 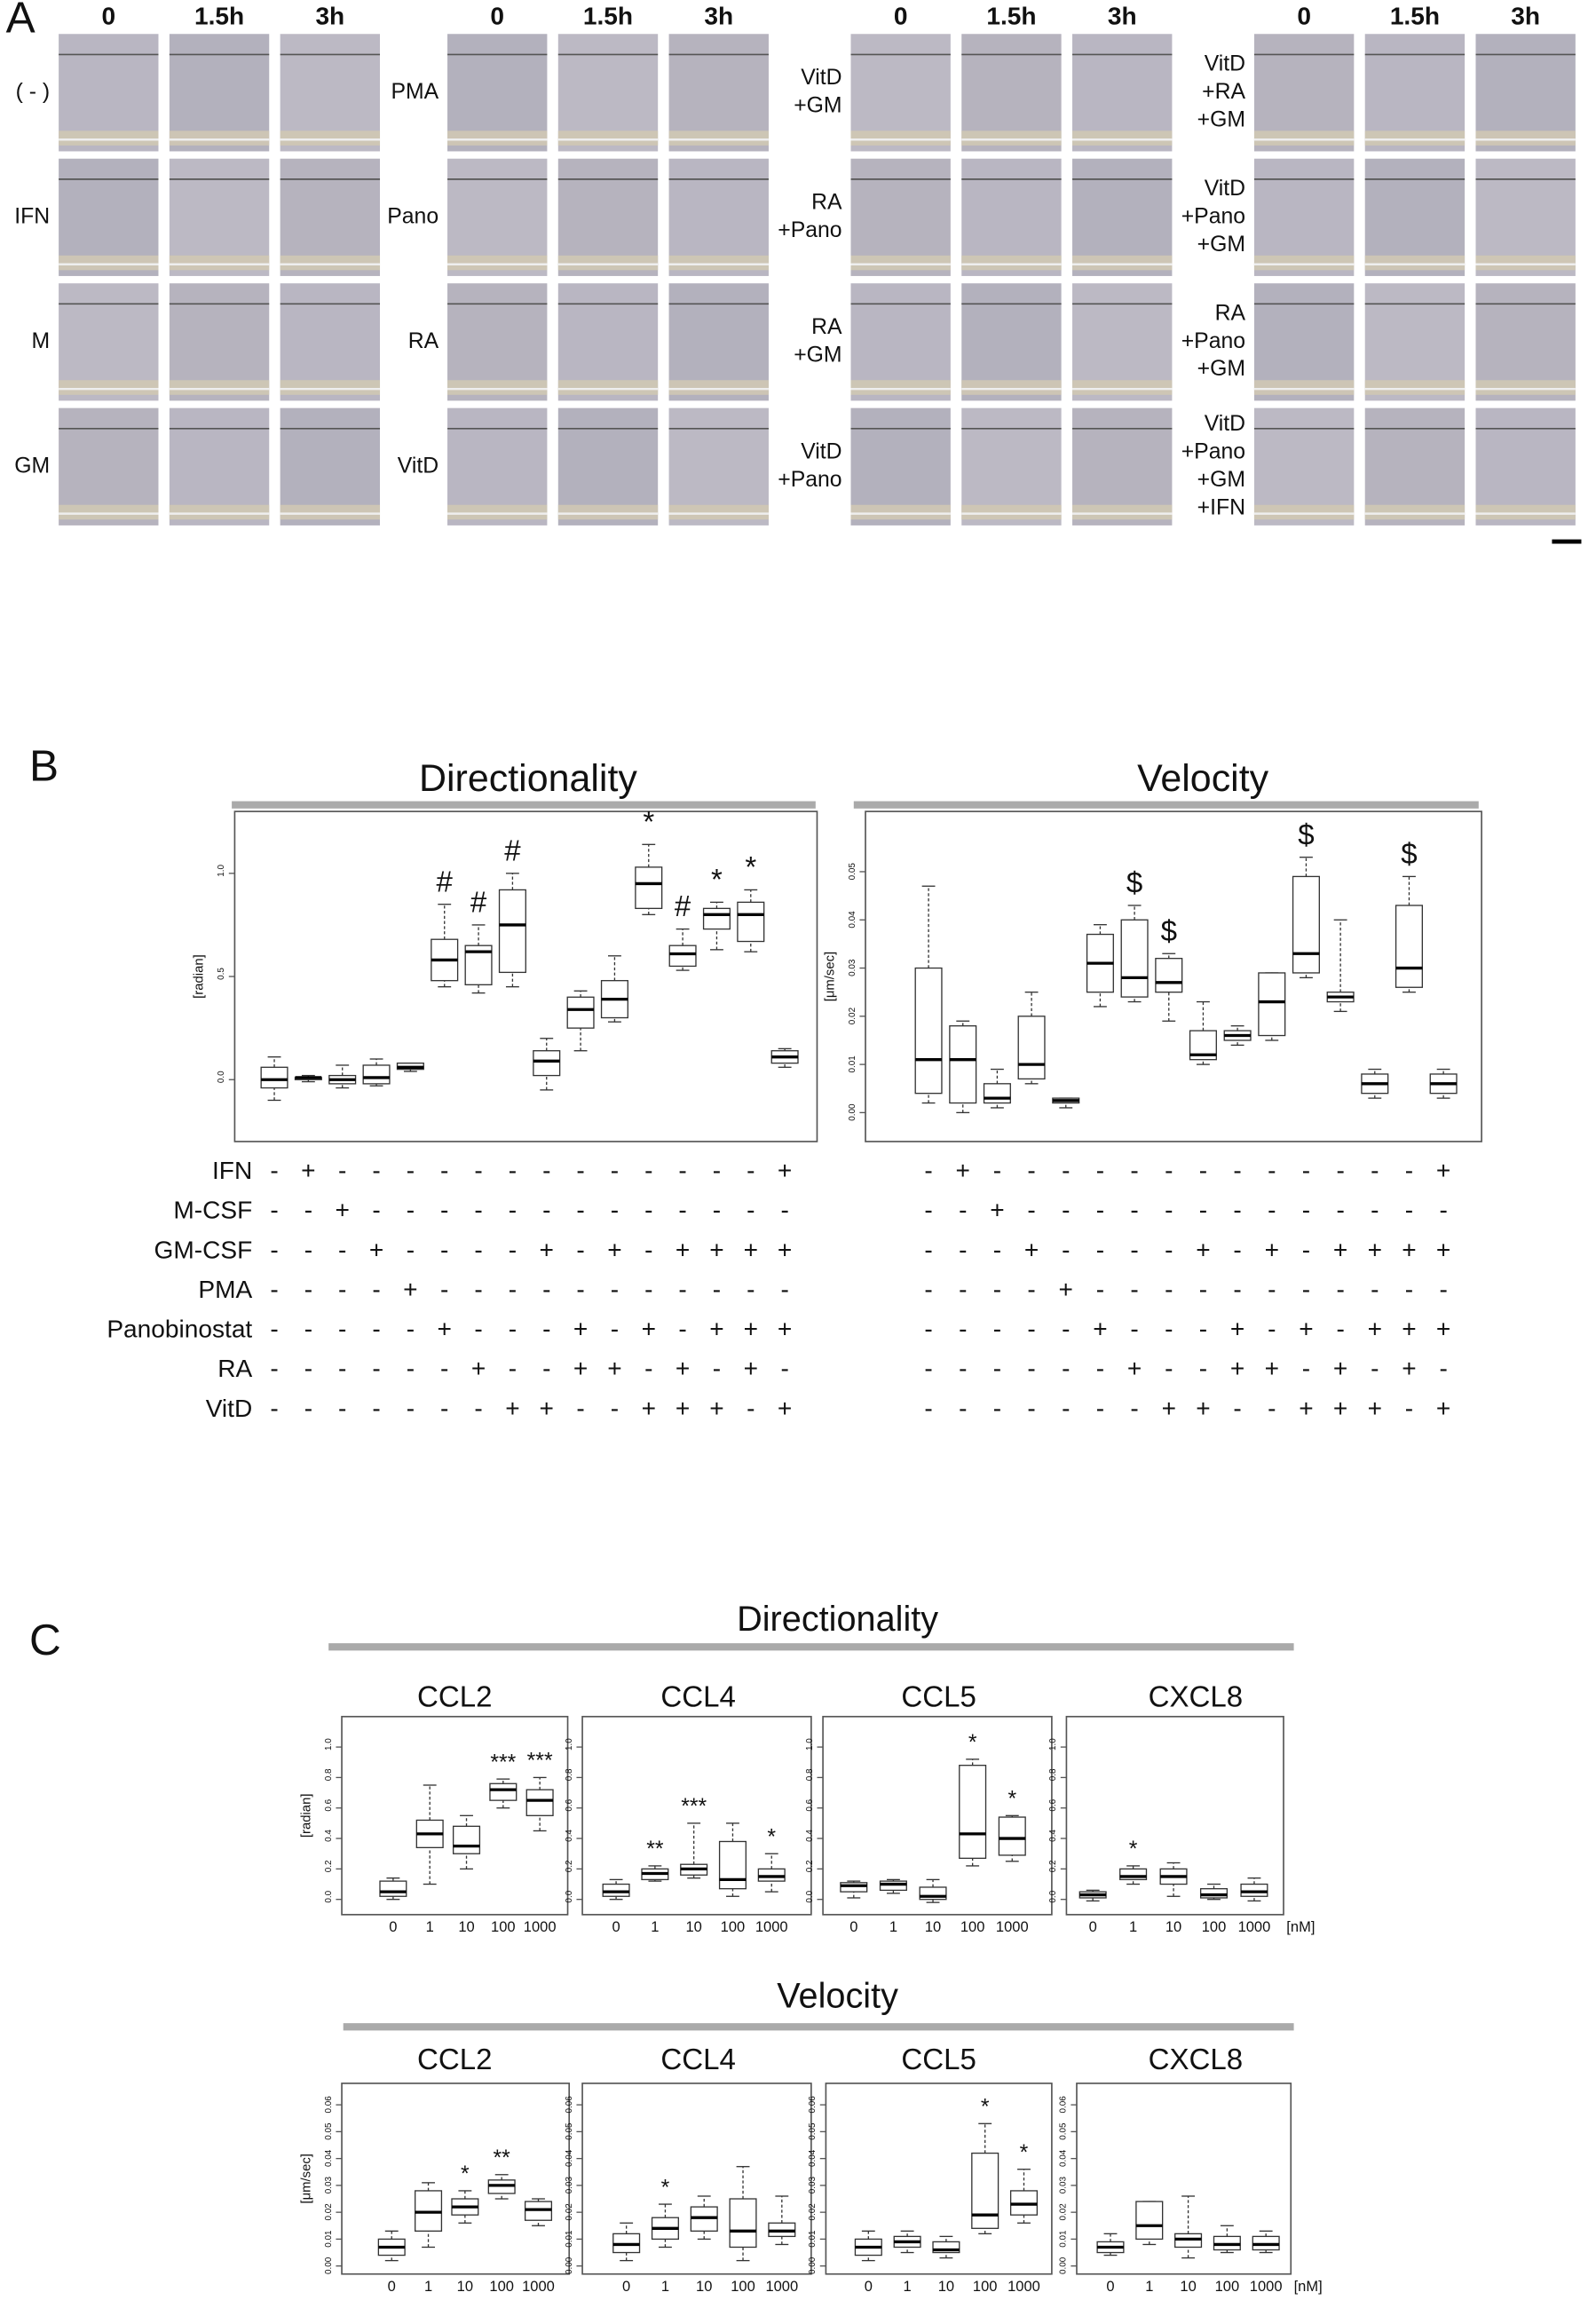 I want to click on significance-label: $, so click(x=1134, y=883).